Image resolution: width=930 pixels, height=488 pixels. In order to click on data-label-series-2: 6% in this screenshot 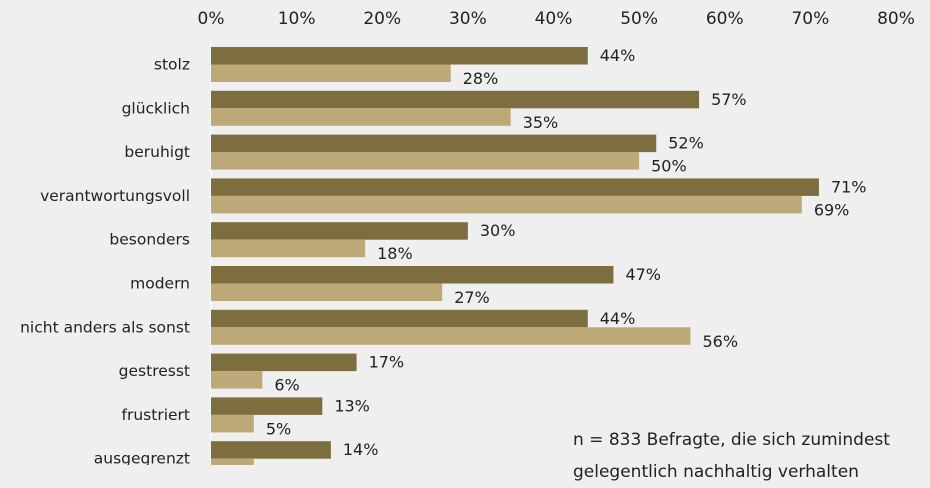, I will do `click(286, 385)`.